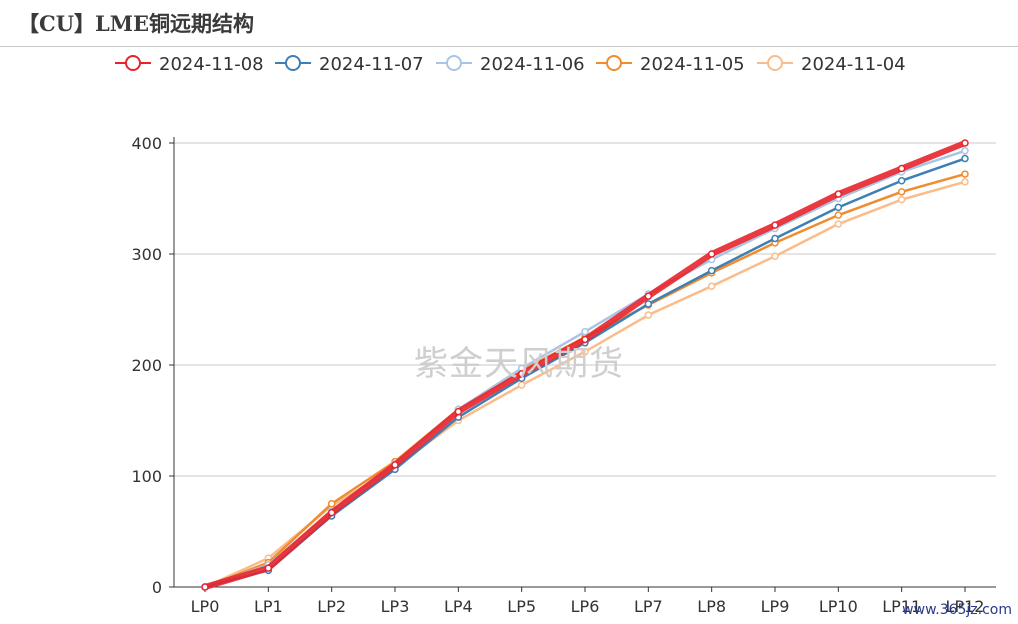  Describe the element at coordinates (146, 143) in the screenshot. I see `y-tick-label: 400` at that location.